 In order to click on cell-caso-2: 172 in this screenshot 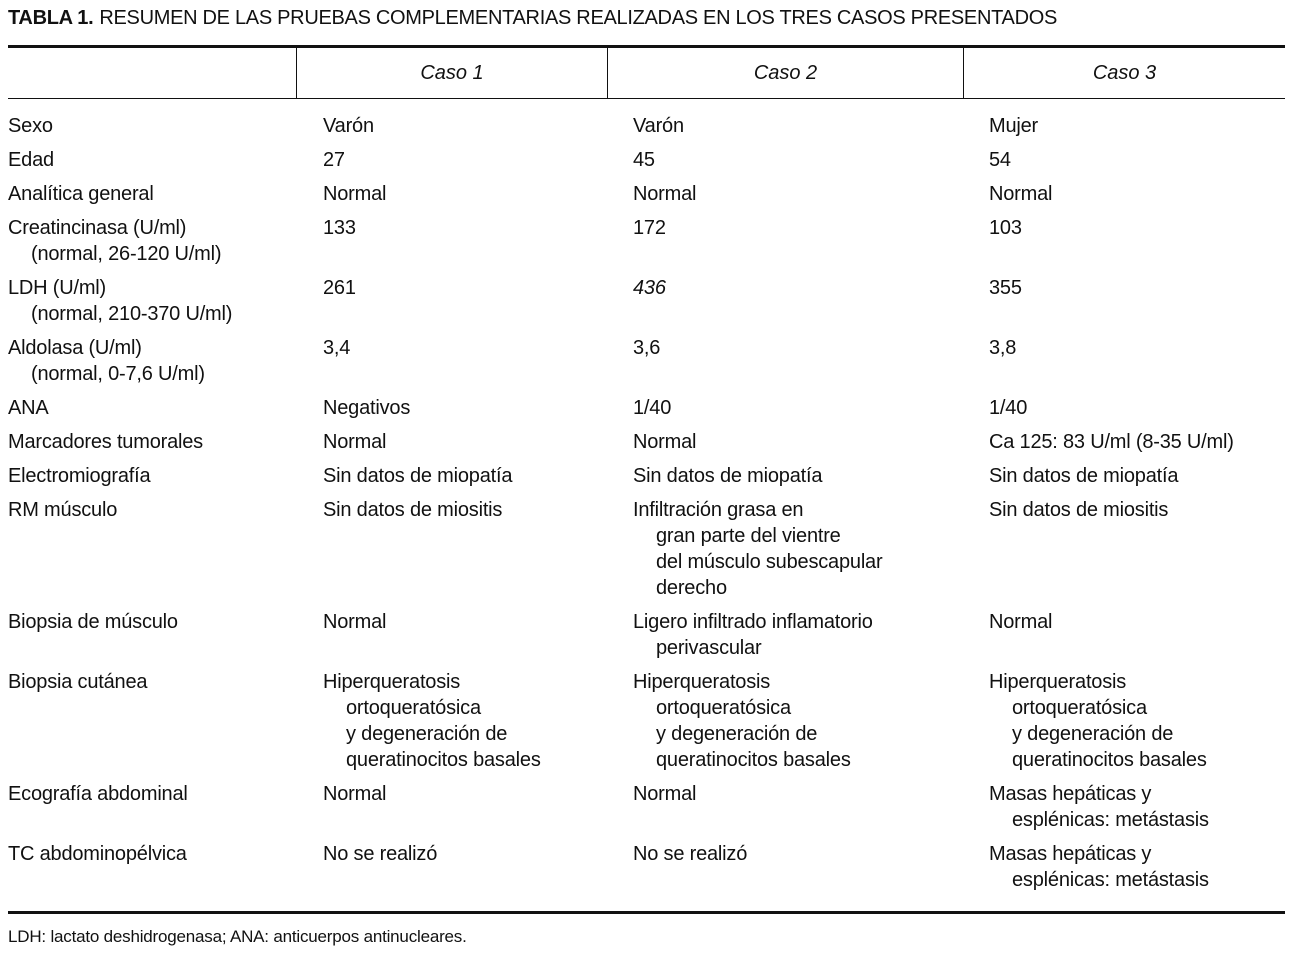, I will do `click(649, 228)`.